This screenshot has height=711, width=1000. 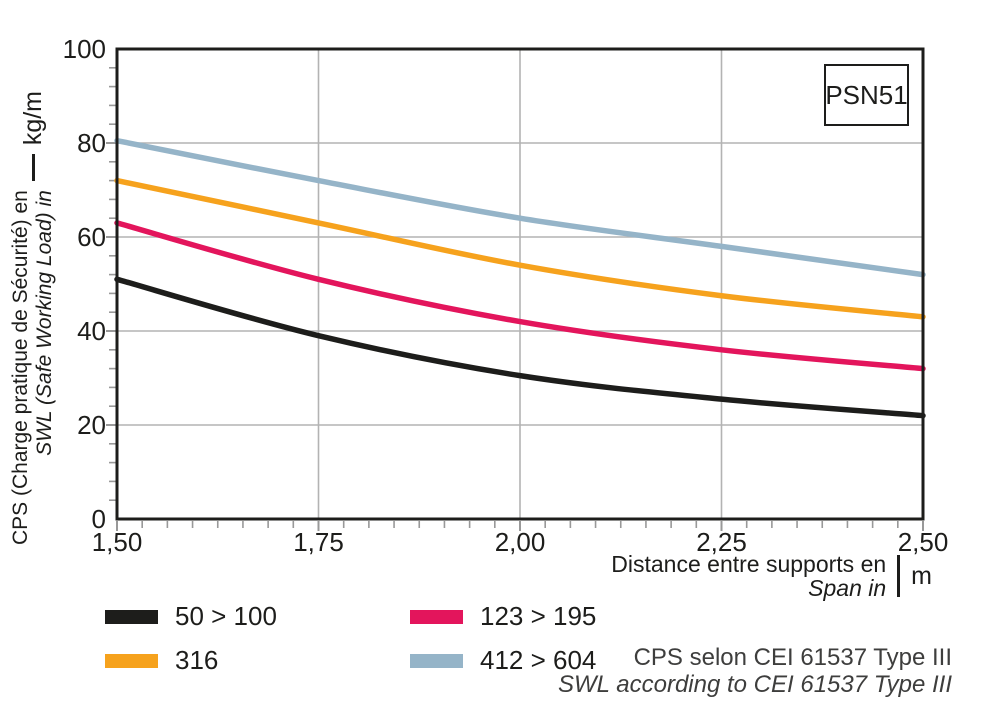 What do you see at coordinates (257, 660) in the screenshot?
I see `legend-item: 316` at bounding box center [257, 660].